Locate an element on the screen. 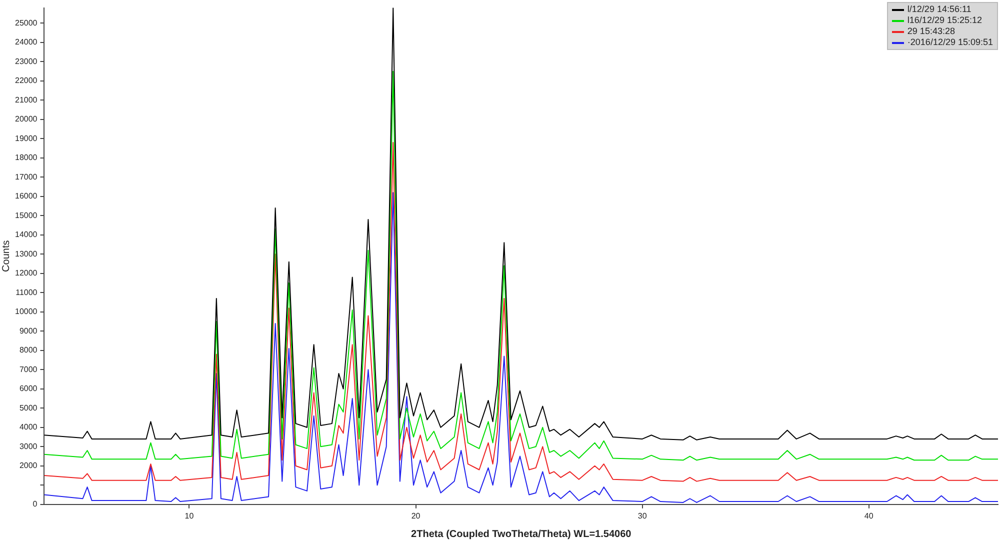  y-tick-label: 13000 is located at coordinates (26, 253).